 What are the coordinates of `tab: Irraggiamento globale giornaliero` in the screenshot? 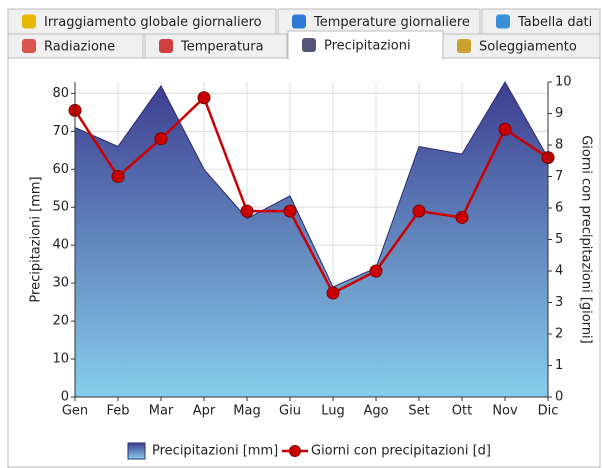 It's located at (142, 21).